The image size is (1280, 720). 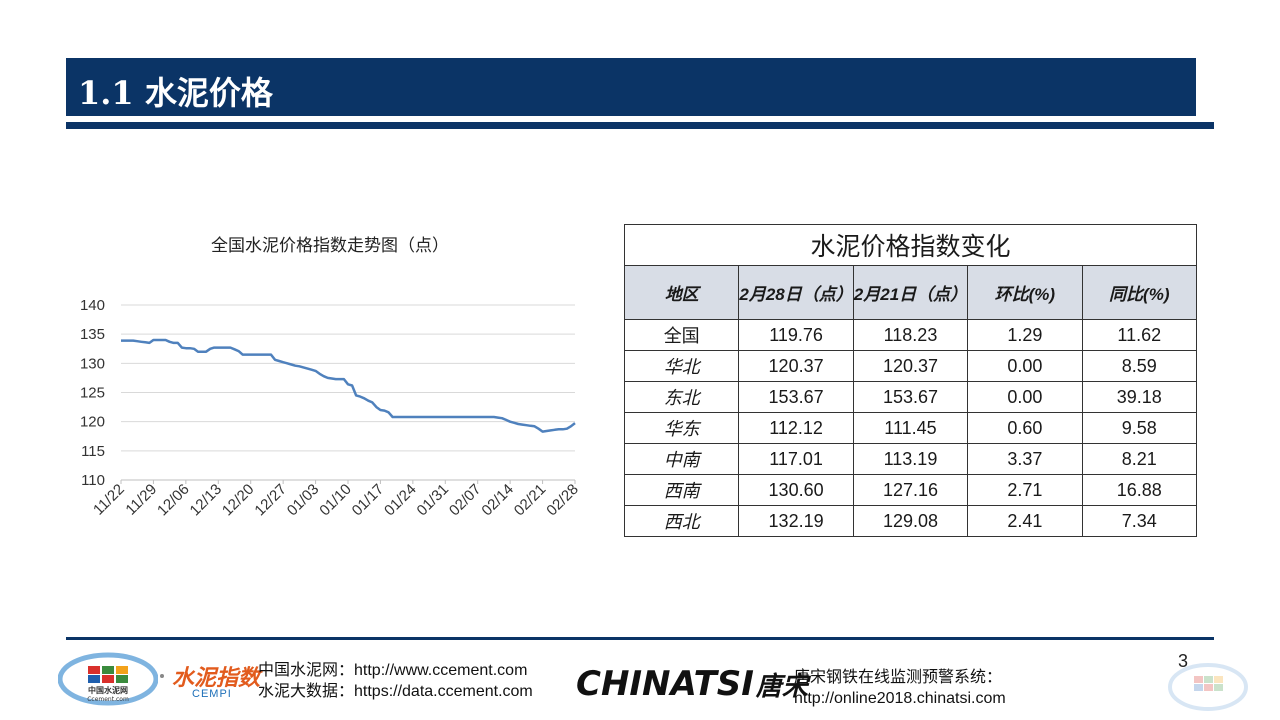 I want to click on page-title: 1.1 水泥价格, so click(x=175, y=93).